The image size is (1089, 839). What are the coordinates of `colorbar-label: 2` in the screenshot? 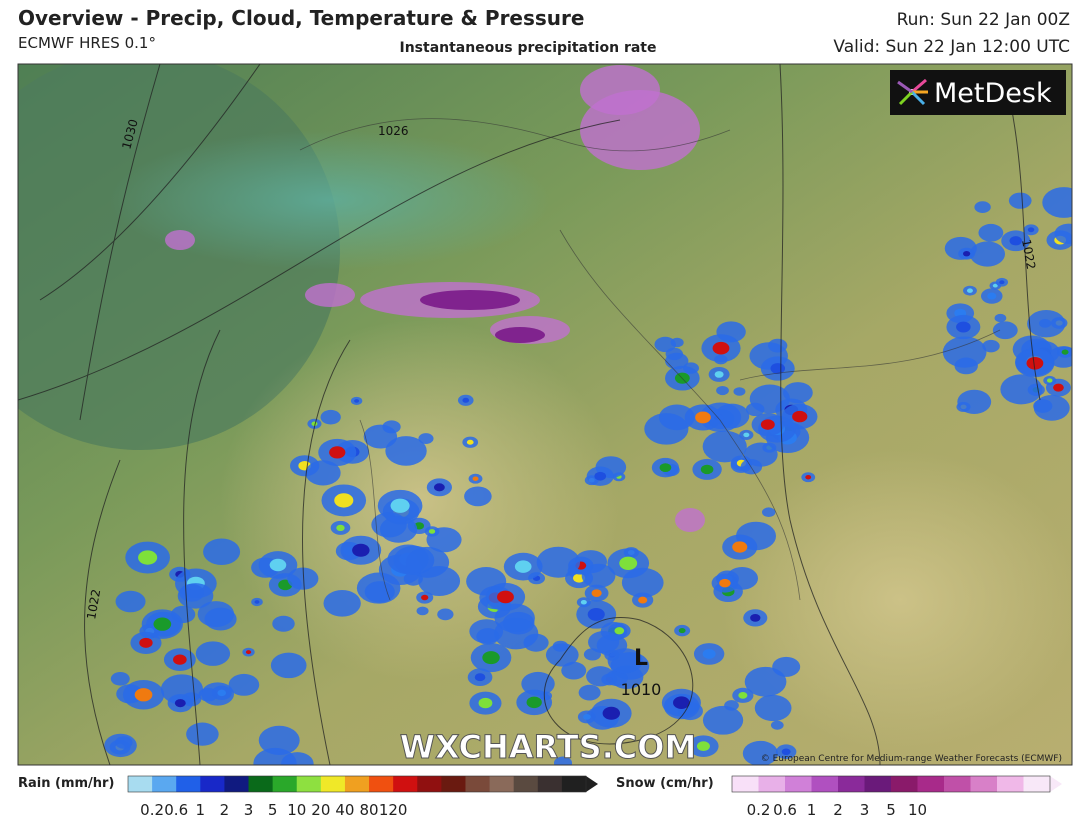 It's located at (838, 810).